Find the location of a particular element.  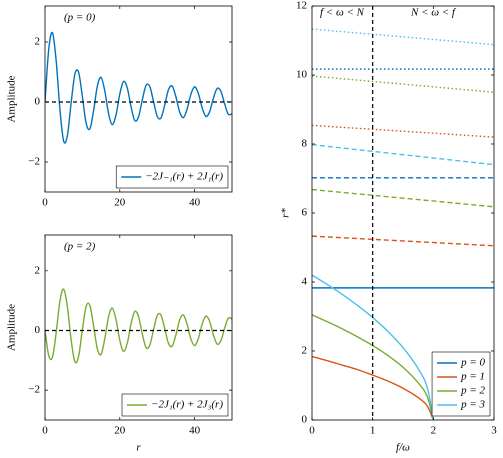

legend-label: p = 3 is located at coordinates (472, 405).